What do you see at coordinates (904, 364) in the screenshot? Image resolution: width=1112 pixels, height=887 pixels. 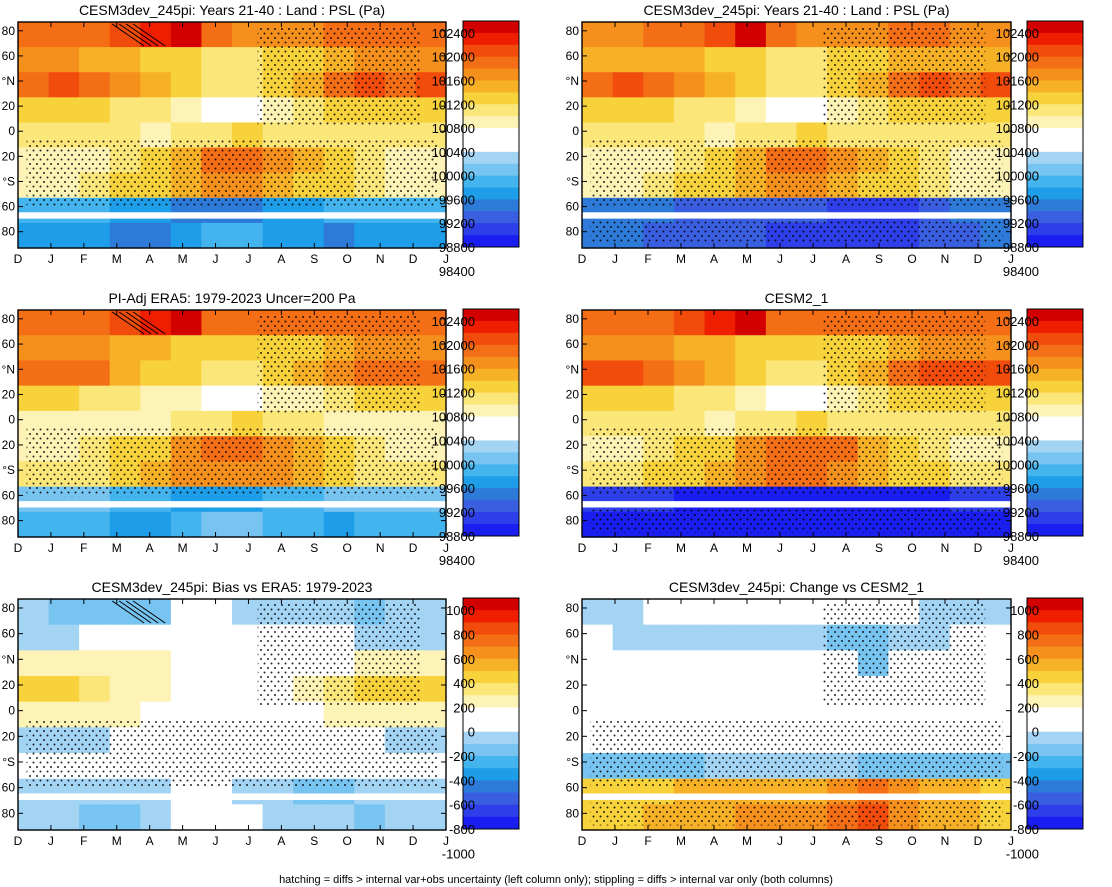 I see `stippling-north` at bounding box center [904, 364].